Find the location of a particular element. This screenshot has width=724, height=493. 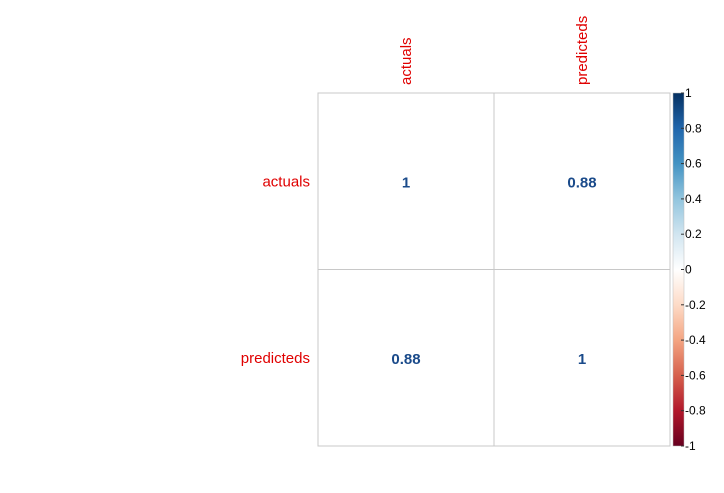

colorbar: 1 0.8 0.6 0.4 0.2 0 -0.2 -0.4 -0.6 -0.8 -1 is located at coordinates (689, 269).